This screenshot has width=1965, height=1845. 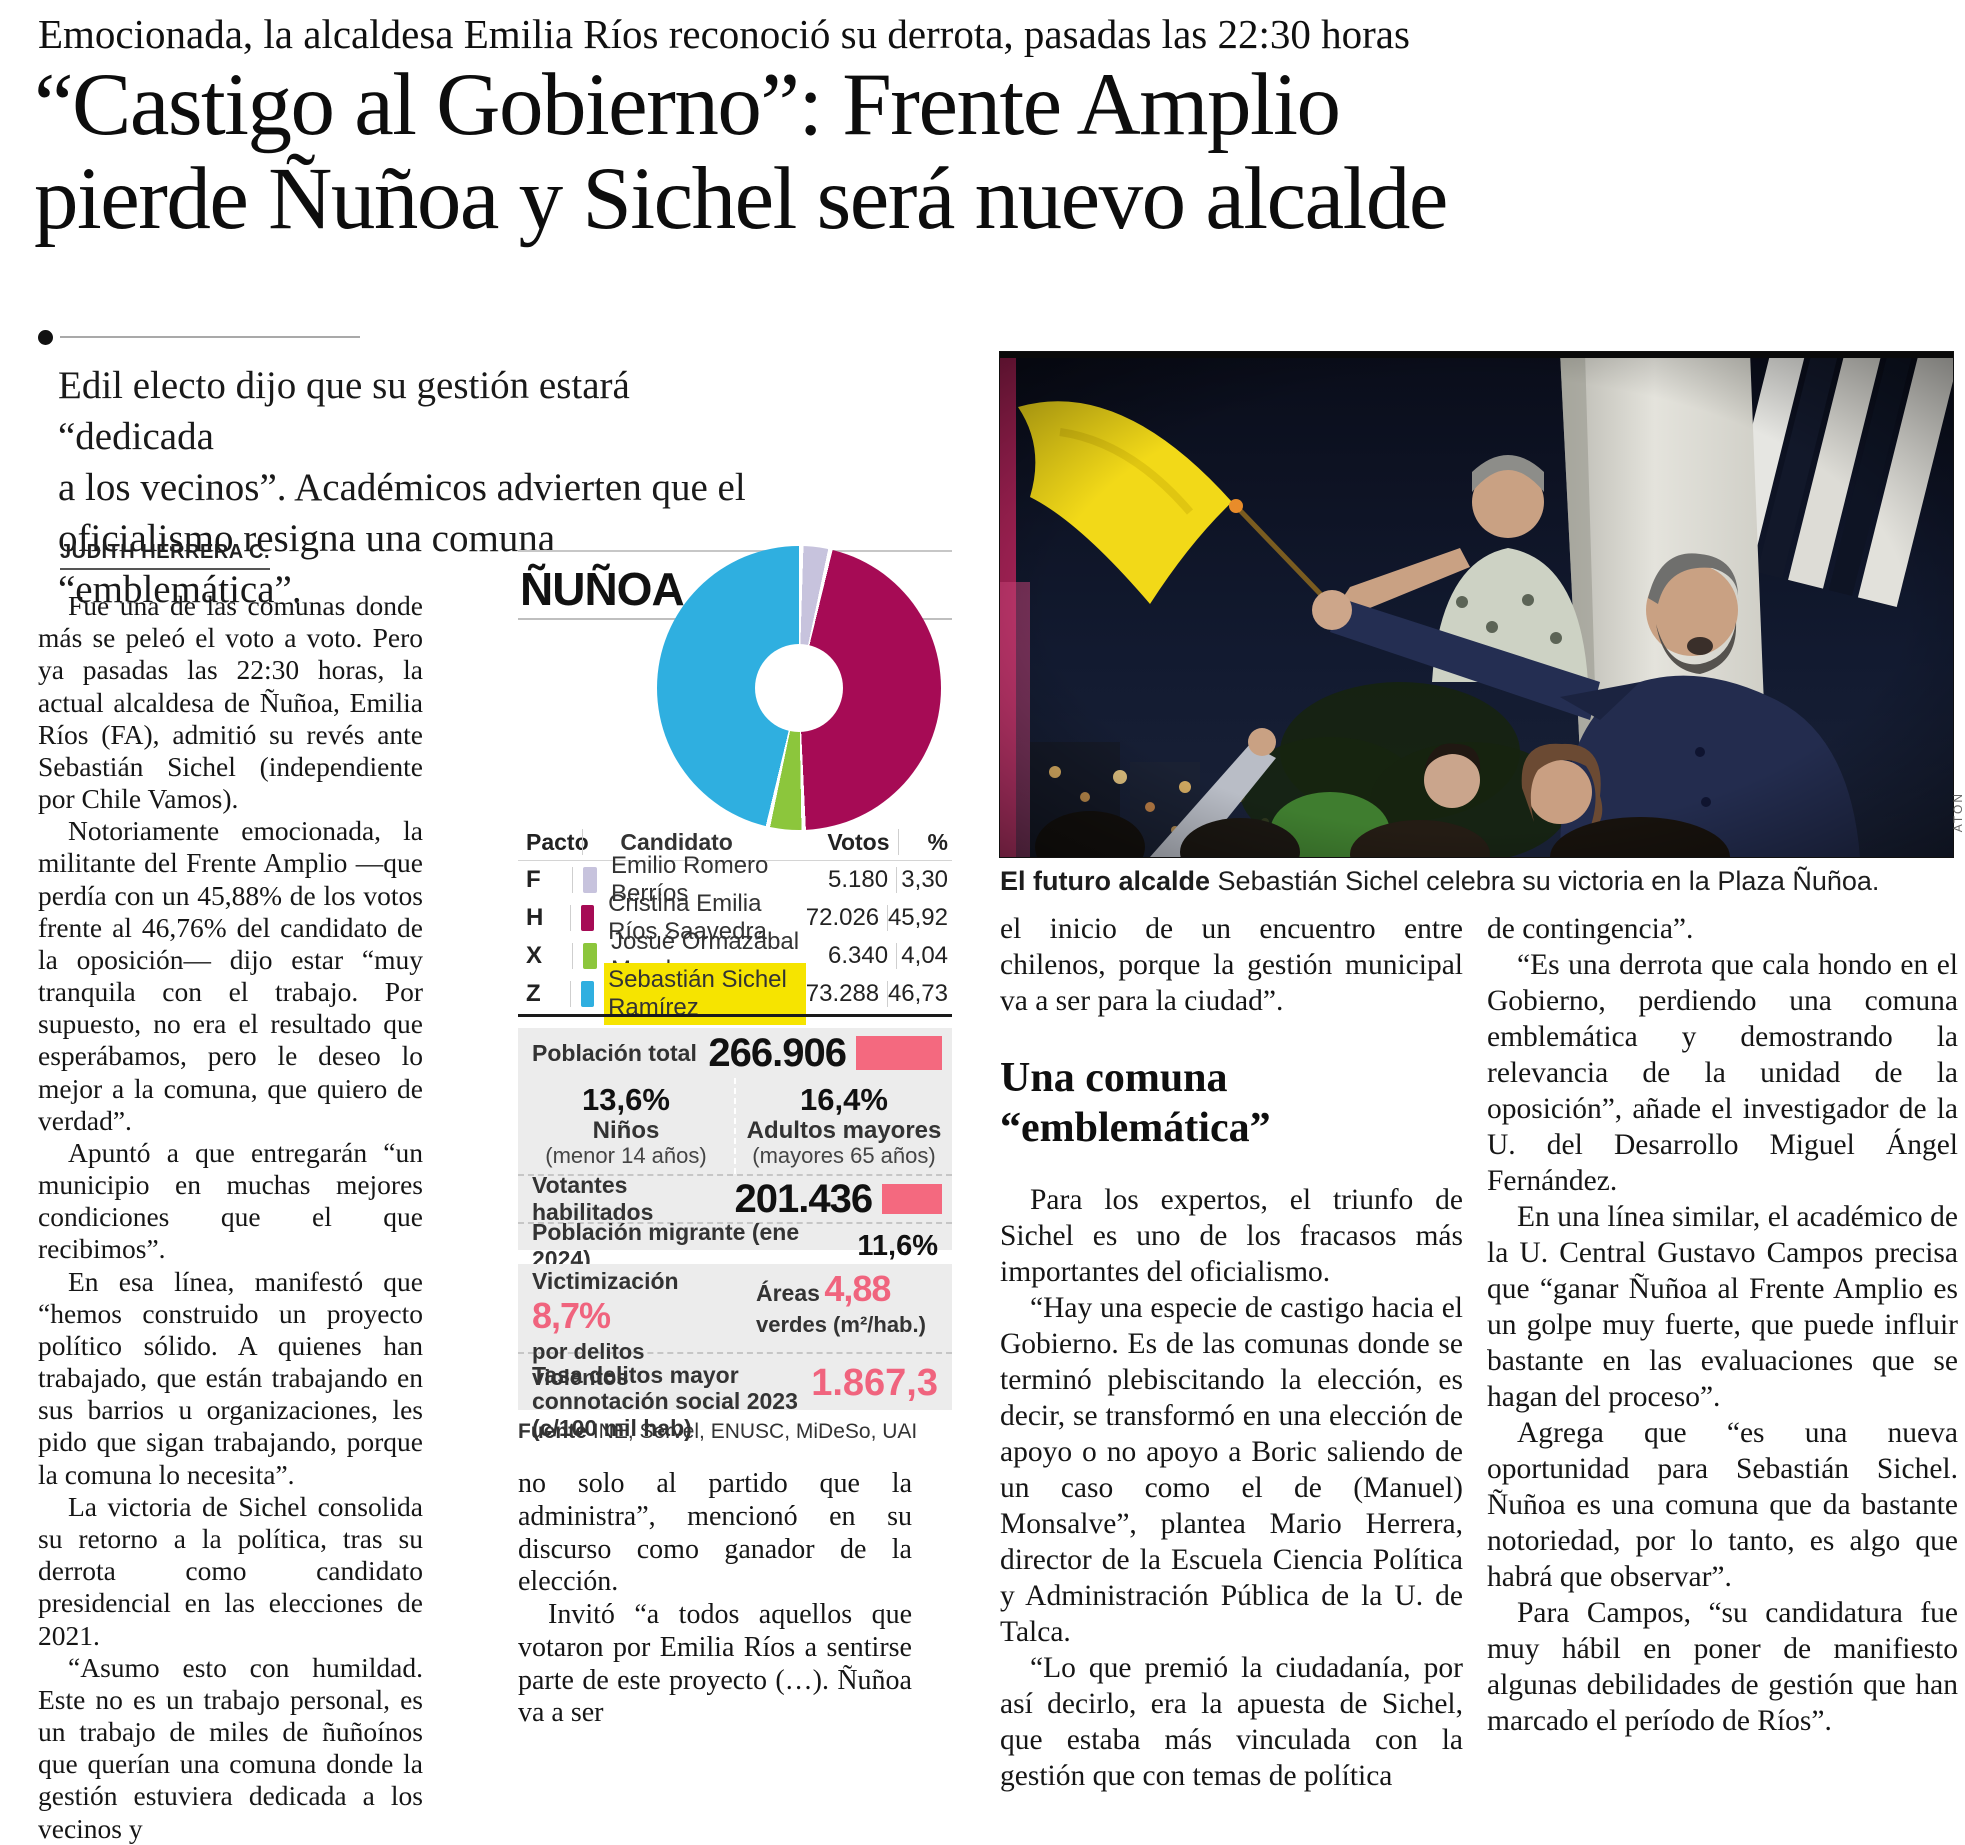 I want to click on candidate-name: Emilio Romero Berríos, so click(x=690, y=879).